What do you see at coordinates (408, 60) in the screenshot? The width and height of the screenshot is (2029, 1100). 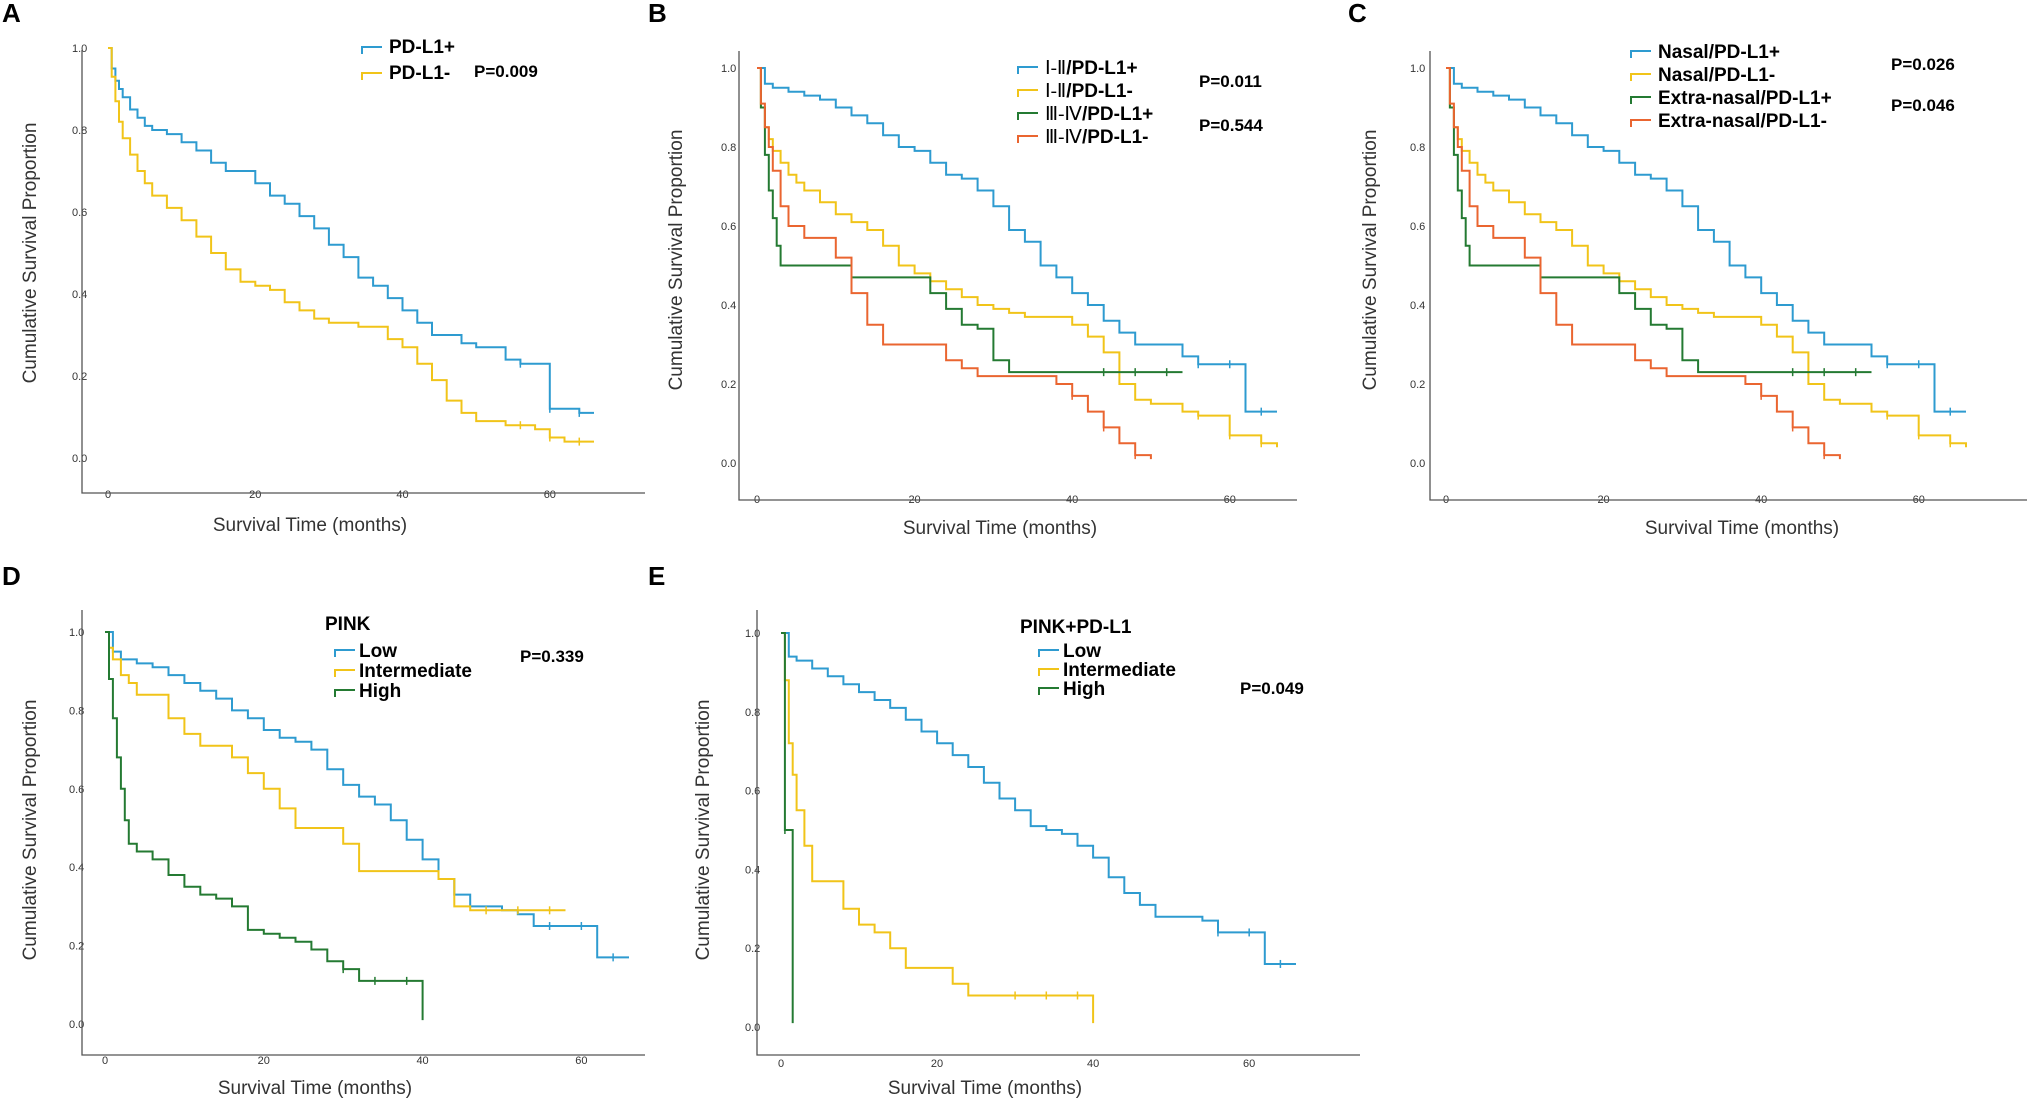 I see `legend: PD-L1+ PD-L1-` at bounding box center [408, 60].